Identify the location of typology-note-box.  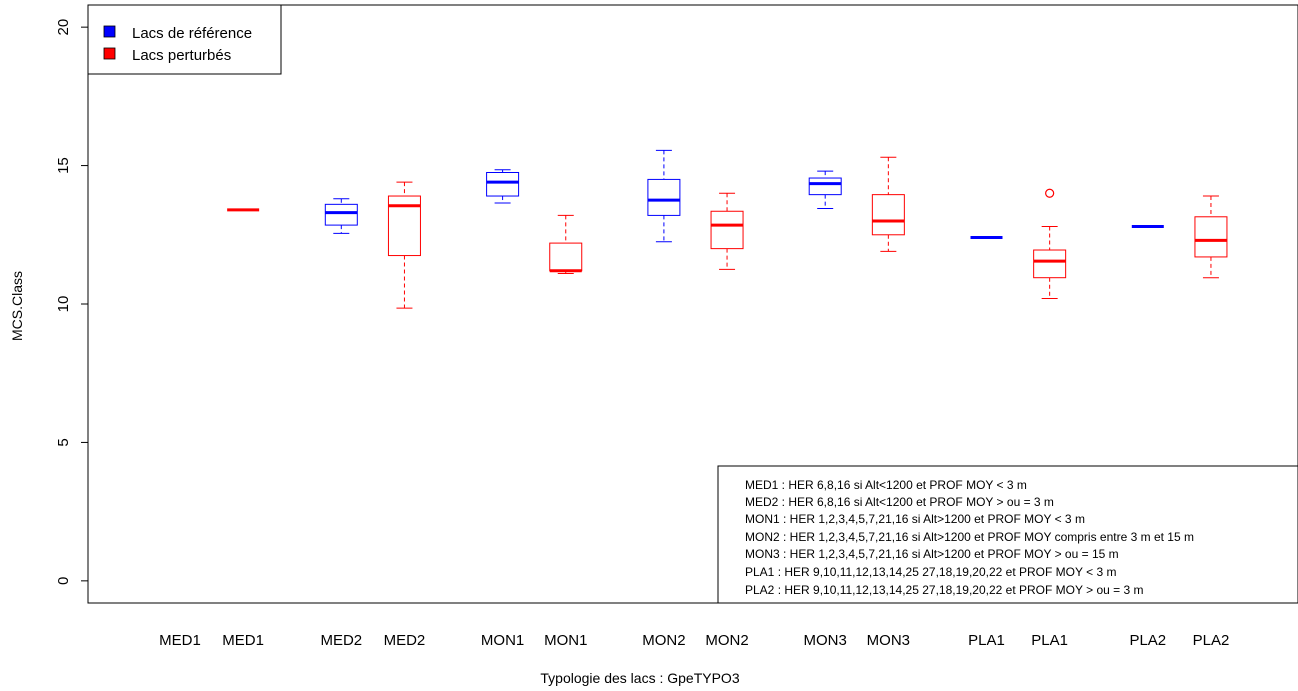
(1007, 534).